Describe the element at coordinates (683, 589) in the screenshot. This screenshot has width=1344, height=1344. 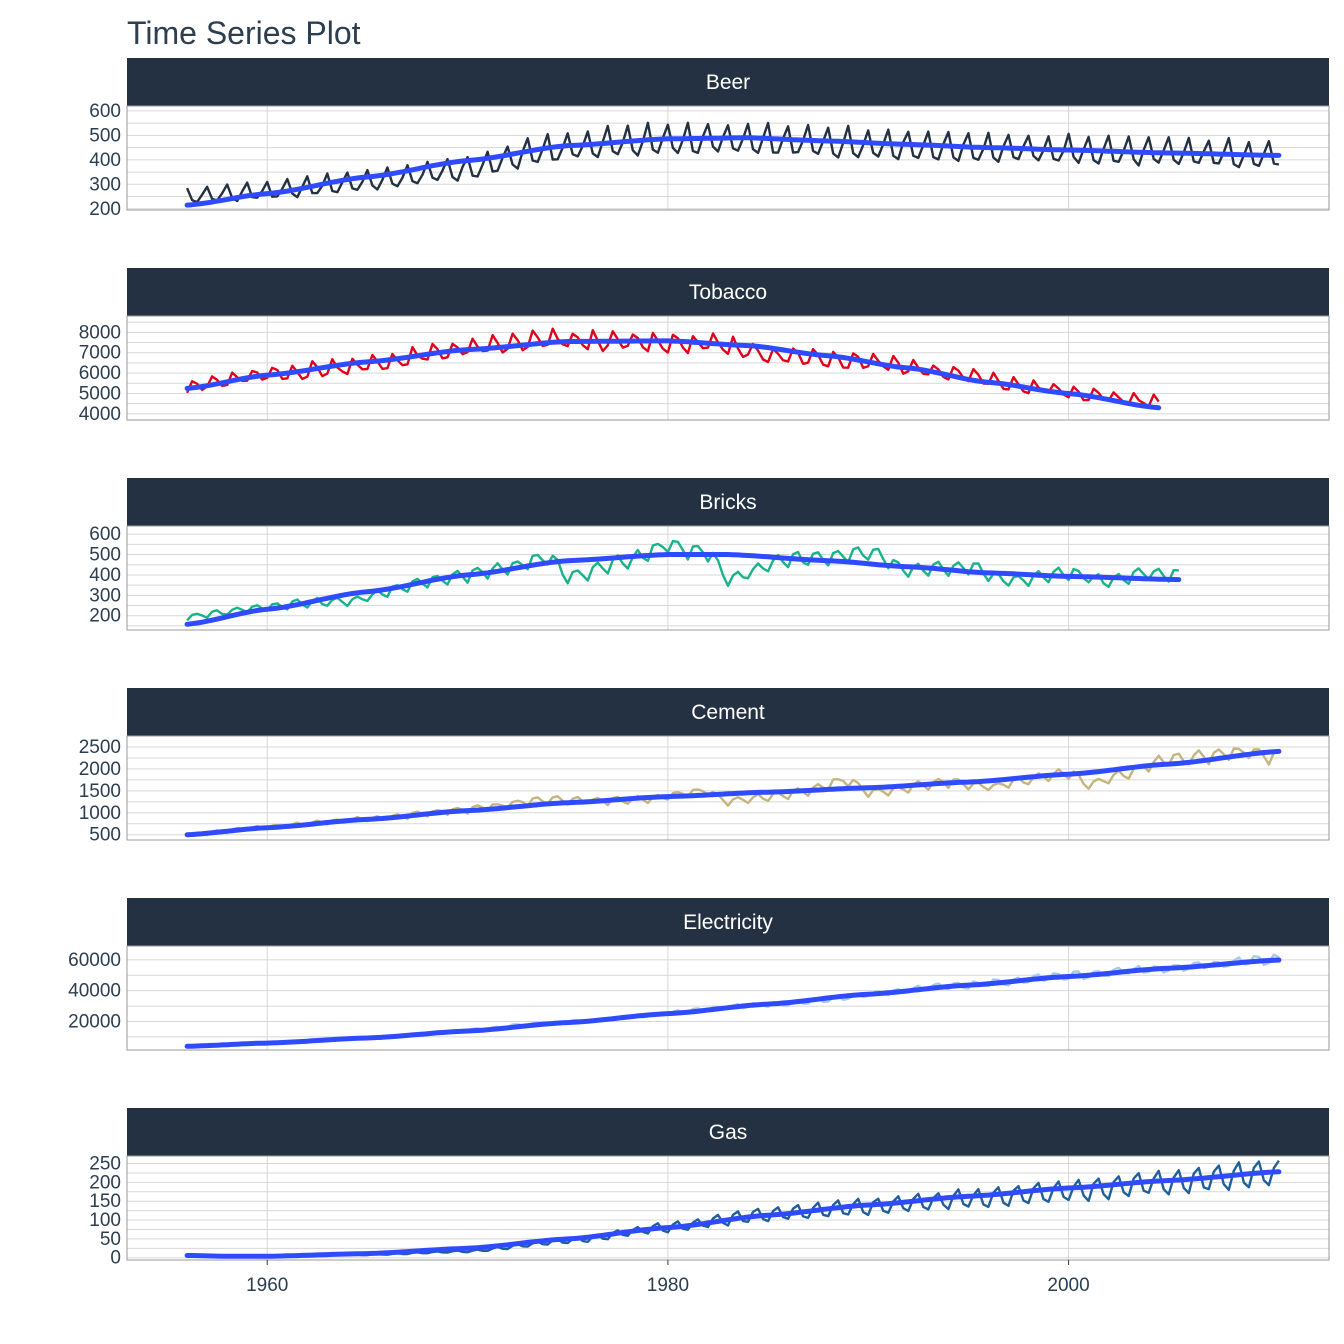
I see `trend-line-bricks` at that location.